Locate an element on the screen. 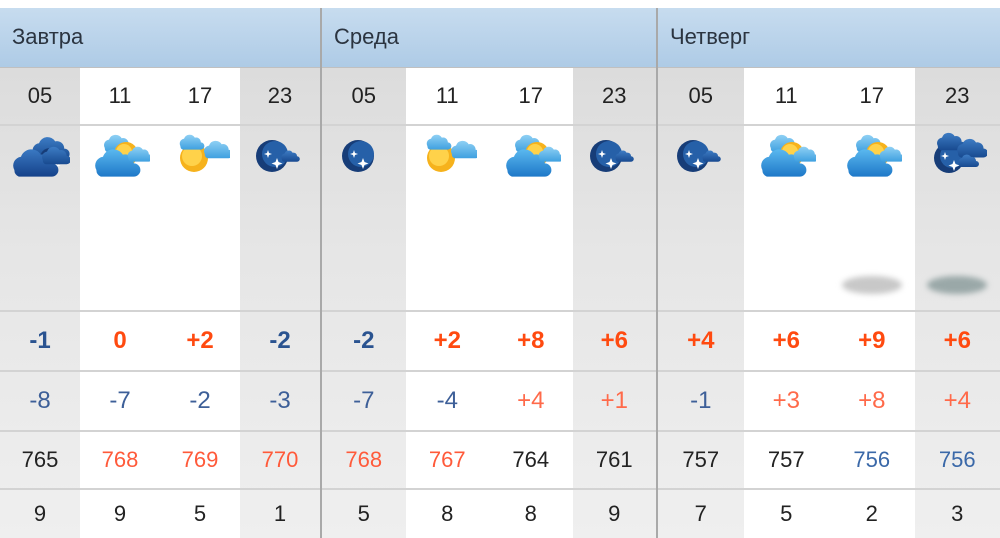  temperature: +9 is located at coordinates (872, 342).